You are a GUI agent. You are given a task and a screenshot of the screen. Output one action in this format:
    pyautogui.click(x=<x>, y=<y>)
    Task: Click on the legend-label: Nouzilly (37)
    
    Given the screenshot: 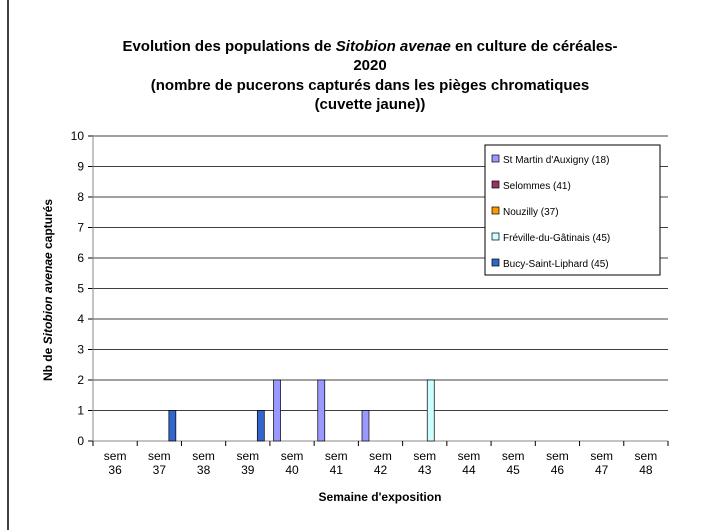 What is the action you would take?
    pyautogui.click(x=531, y=212)
    